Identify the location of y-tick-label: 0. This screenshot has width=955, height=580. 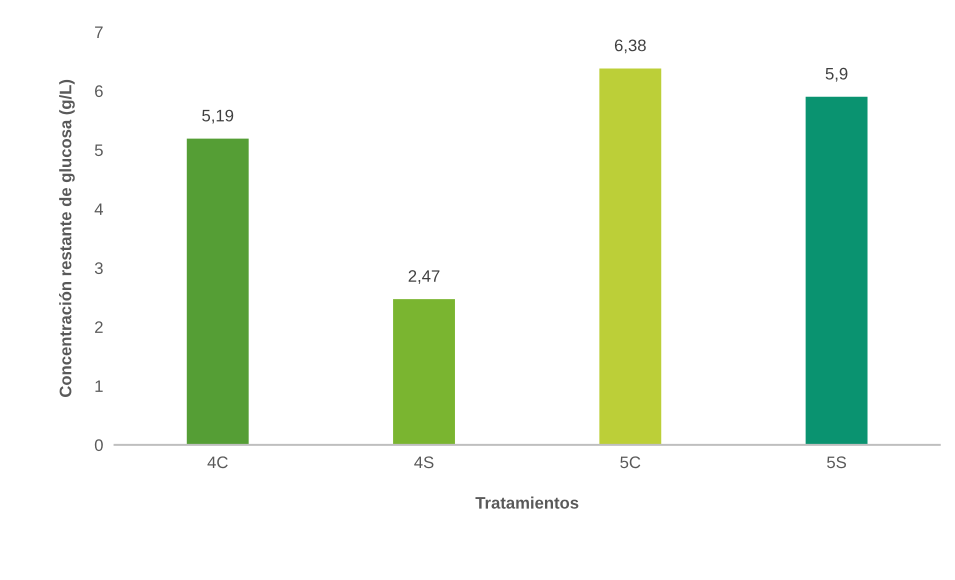
(98, 445).